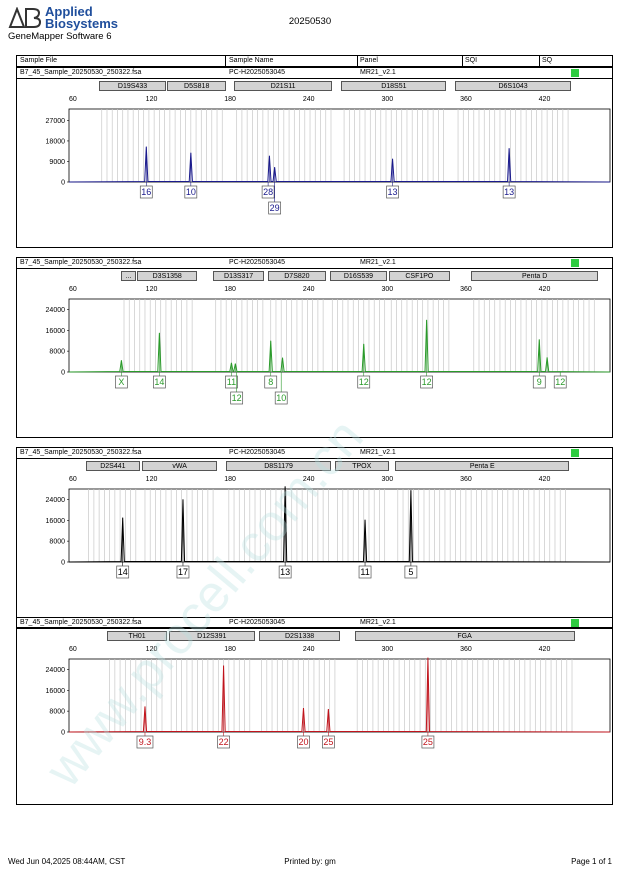 The width and height of the screenshot is (620, 876). Describe the element at coordinates (283, 86) in the screenshot. I see `marker-d21s11: D21S11` at that location.